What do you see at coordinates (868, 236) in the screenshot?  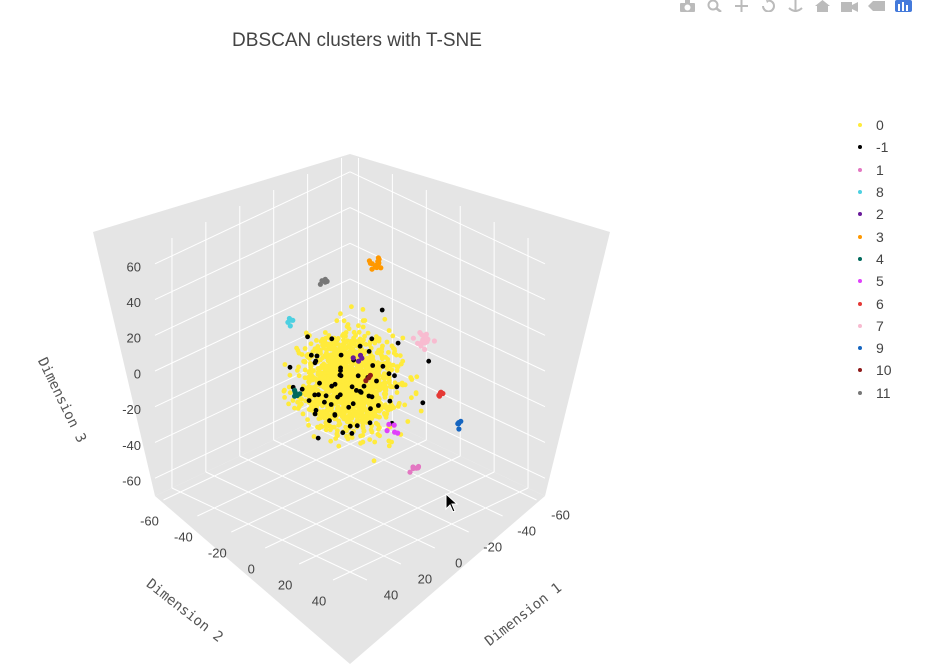 I see `legend-item-3: 3` at bounding box center [868, 236].